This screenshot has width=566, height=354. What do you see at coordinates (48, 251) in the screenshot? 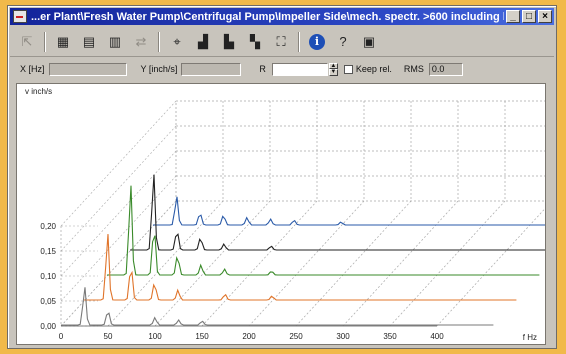
I see `y-tick-label: 0,15` at bounding box center [48, 251].